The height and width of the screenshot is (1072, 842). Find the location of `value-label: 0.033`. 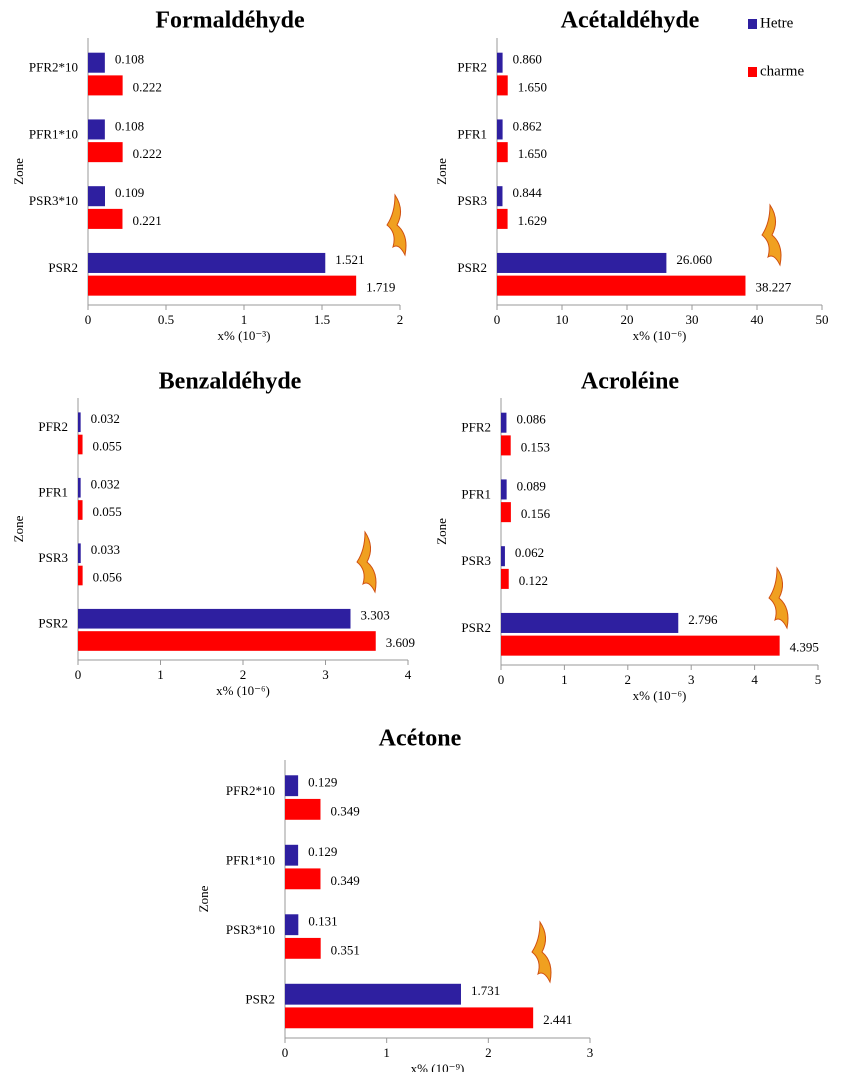

value-label: 0.033 is located at coordinates (105, 549).